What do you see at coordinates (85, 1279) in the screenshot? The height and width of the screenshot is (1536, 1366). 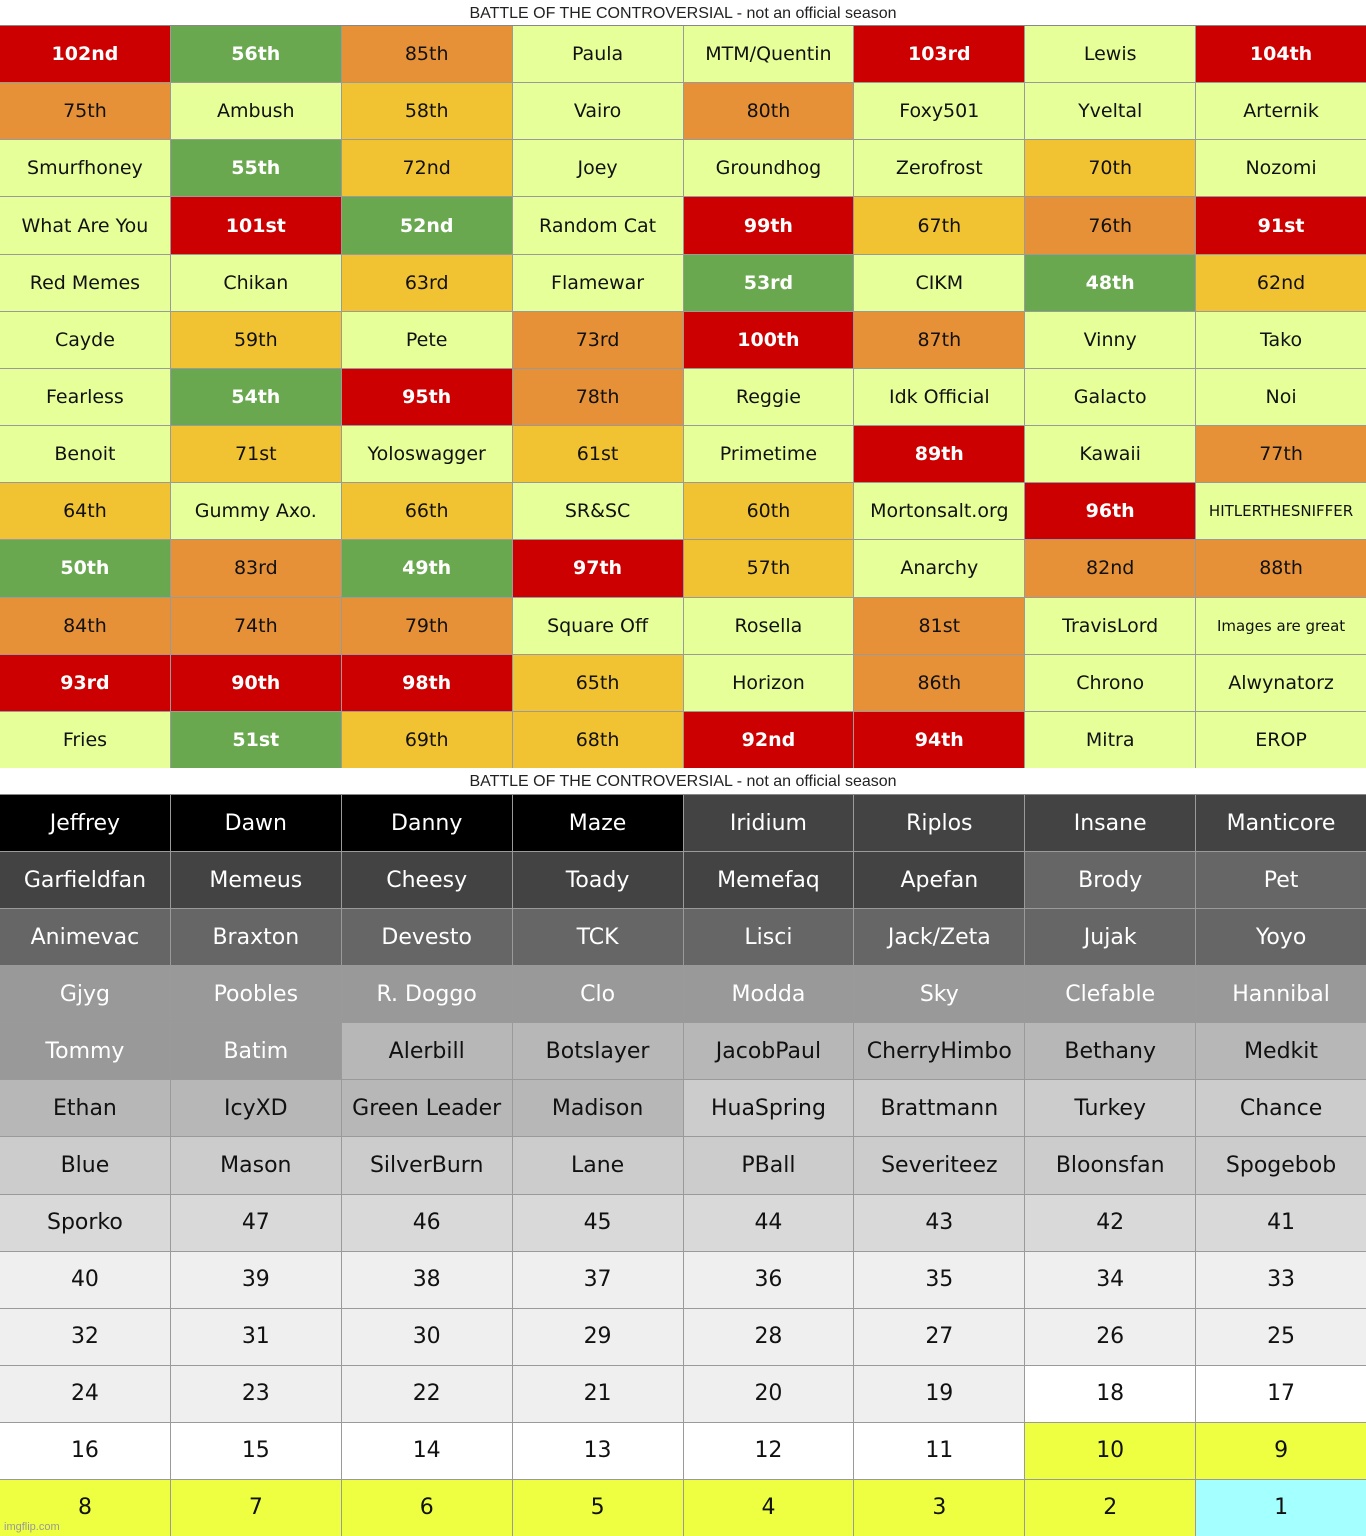 I see `cell: 40` at bounding box center [85, 1279].